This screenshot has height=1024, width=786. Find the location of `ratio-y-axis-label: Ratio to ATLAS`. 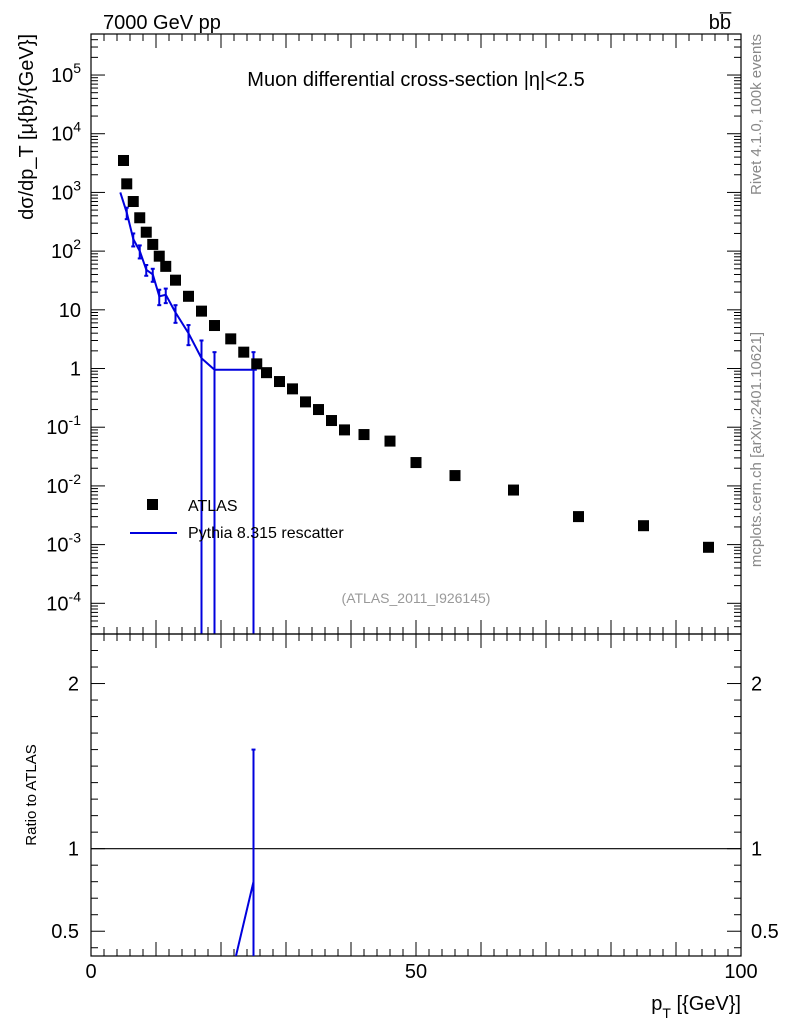

ratio-y-axis-label: Ratio to ATLAS is located at coordinates (31, 794).